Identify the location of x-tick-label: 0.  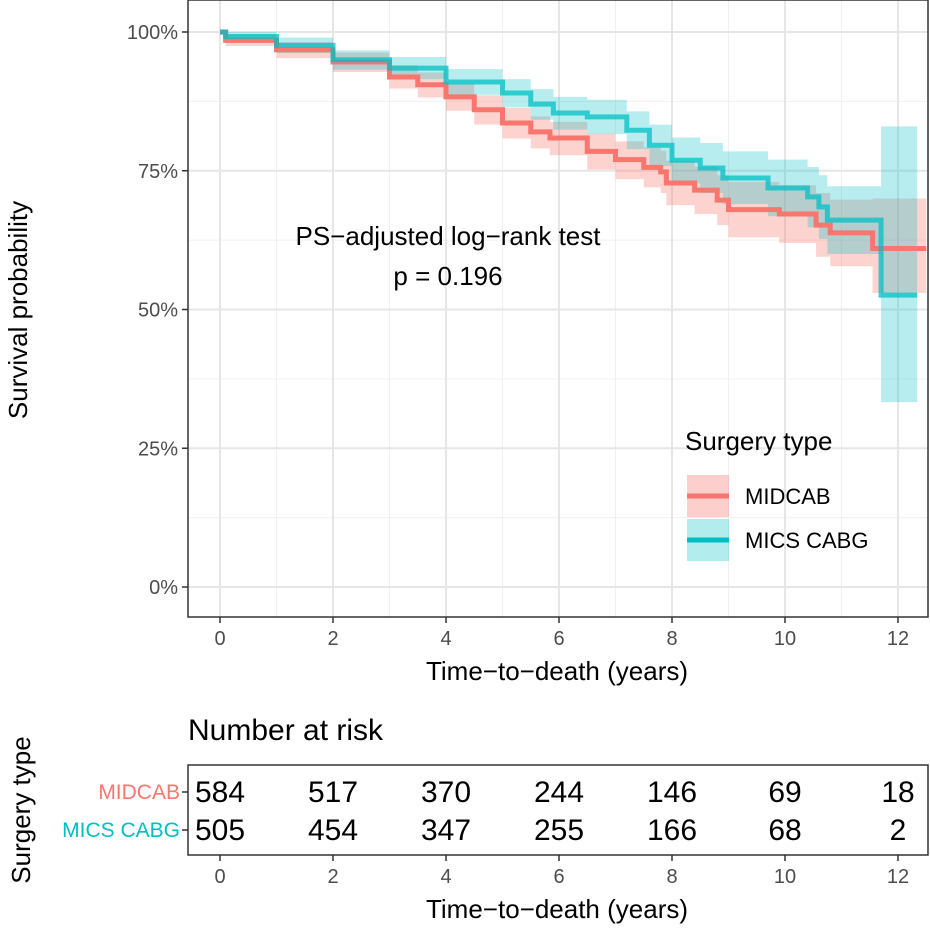
(219, 639).